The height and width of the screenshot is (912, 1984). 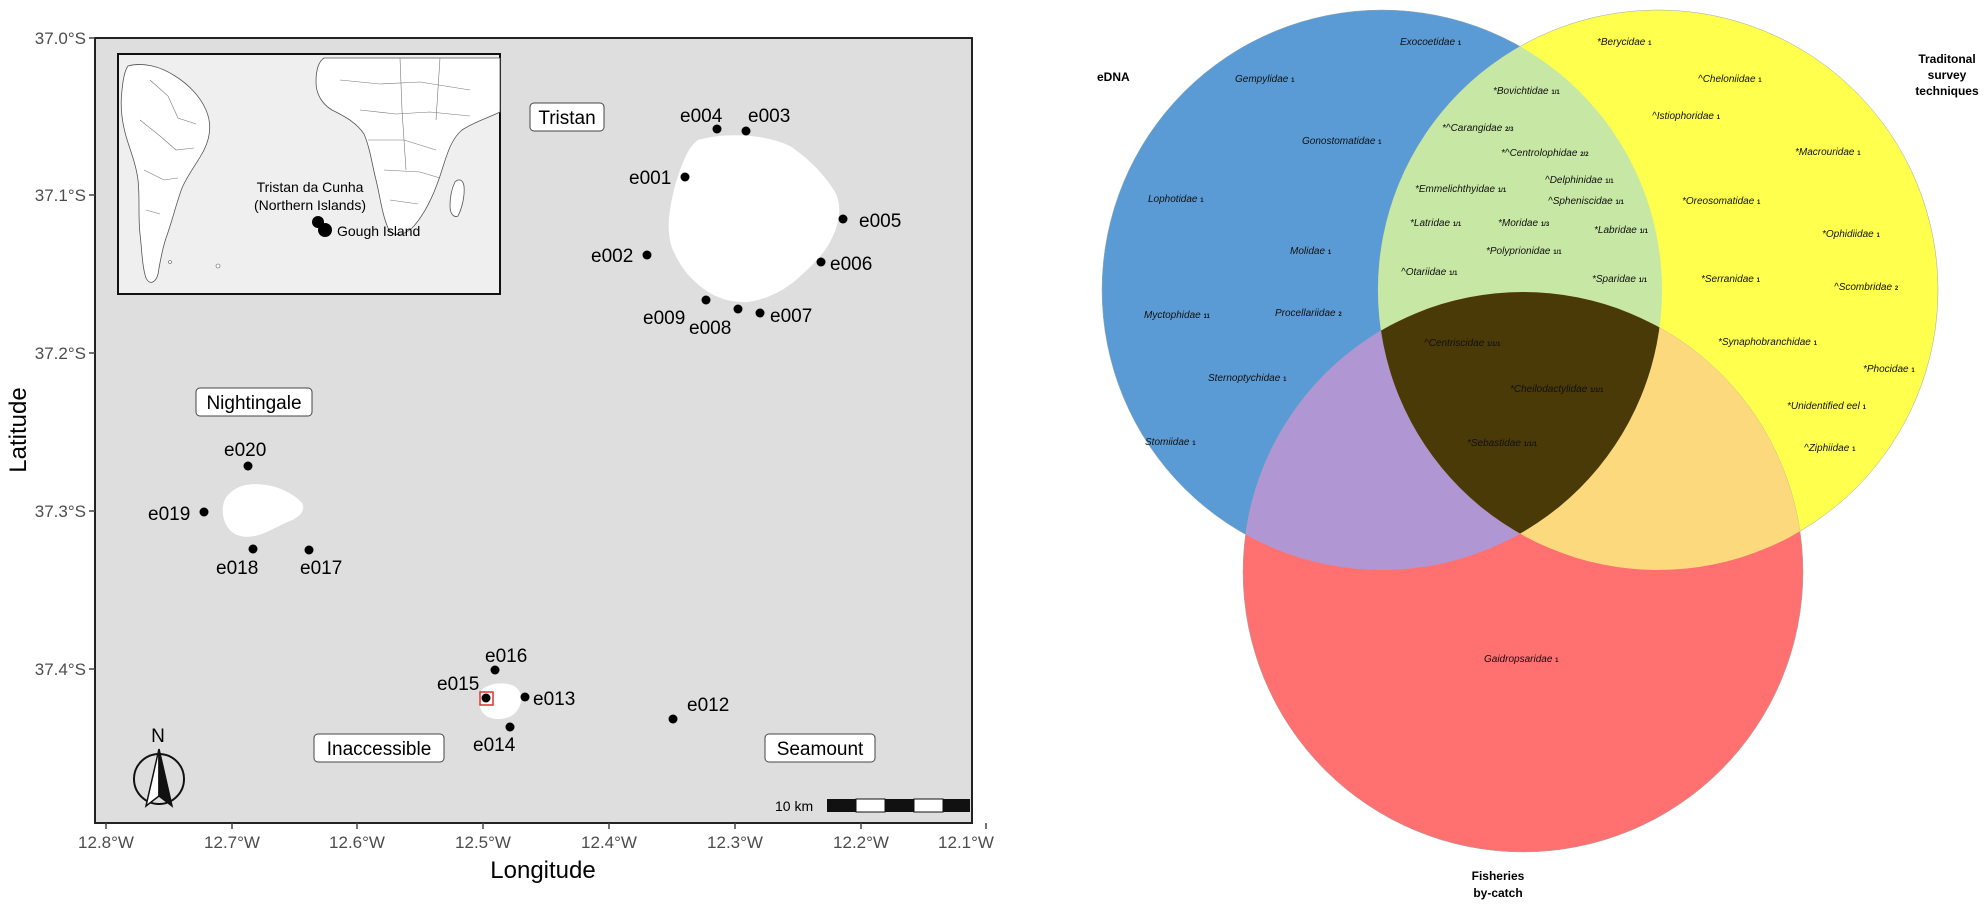 What do you see at coordinates (1721, 201) in the screenshot?
I see `family-label: *Oreosomatidae 1` at bounding box center [1721, 201].